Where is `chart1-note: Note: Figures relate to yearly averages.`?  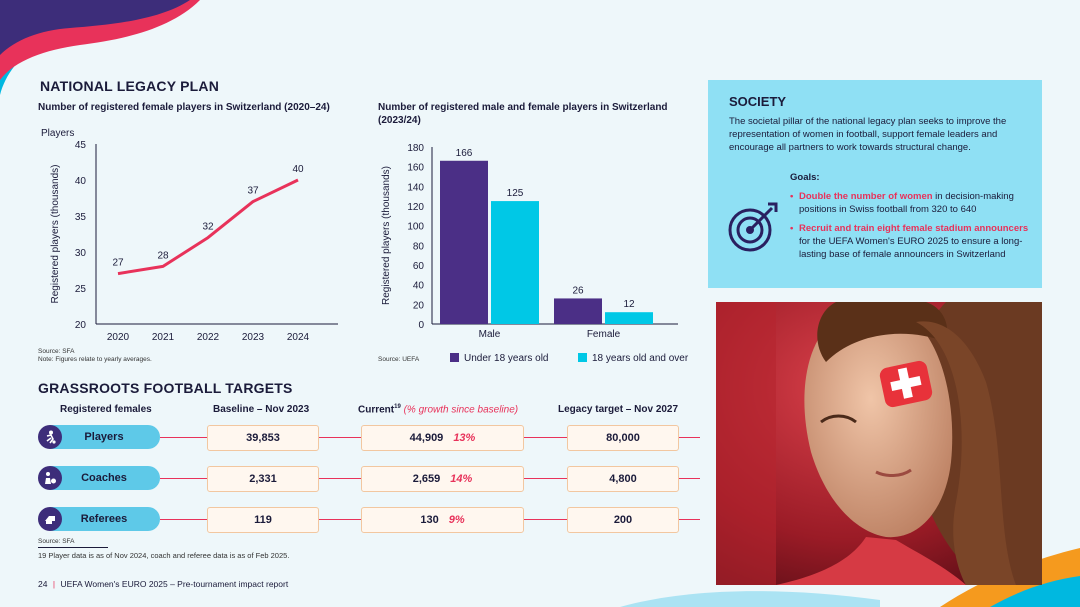 chart1-note: Note: Figures relate to yearly averages. is located at coordinates (95, 359).